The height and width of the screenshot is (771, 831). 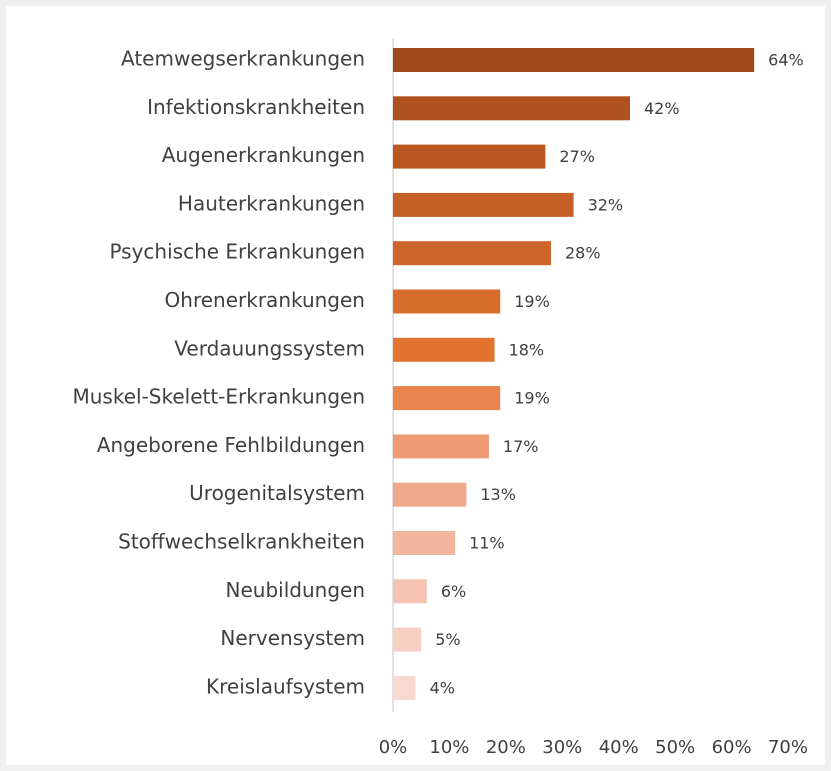 I want to click on y-tick-label: Kreislaufsystem, so click(x=285, y=686).